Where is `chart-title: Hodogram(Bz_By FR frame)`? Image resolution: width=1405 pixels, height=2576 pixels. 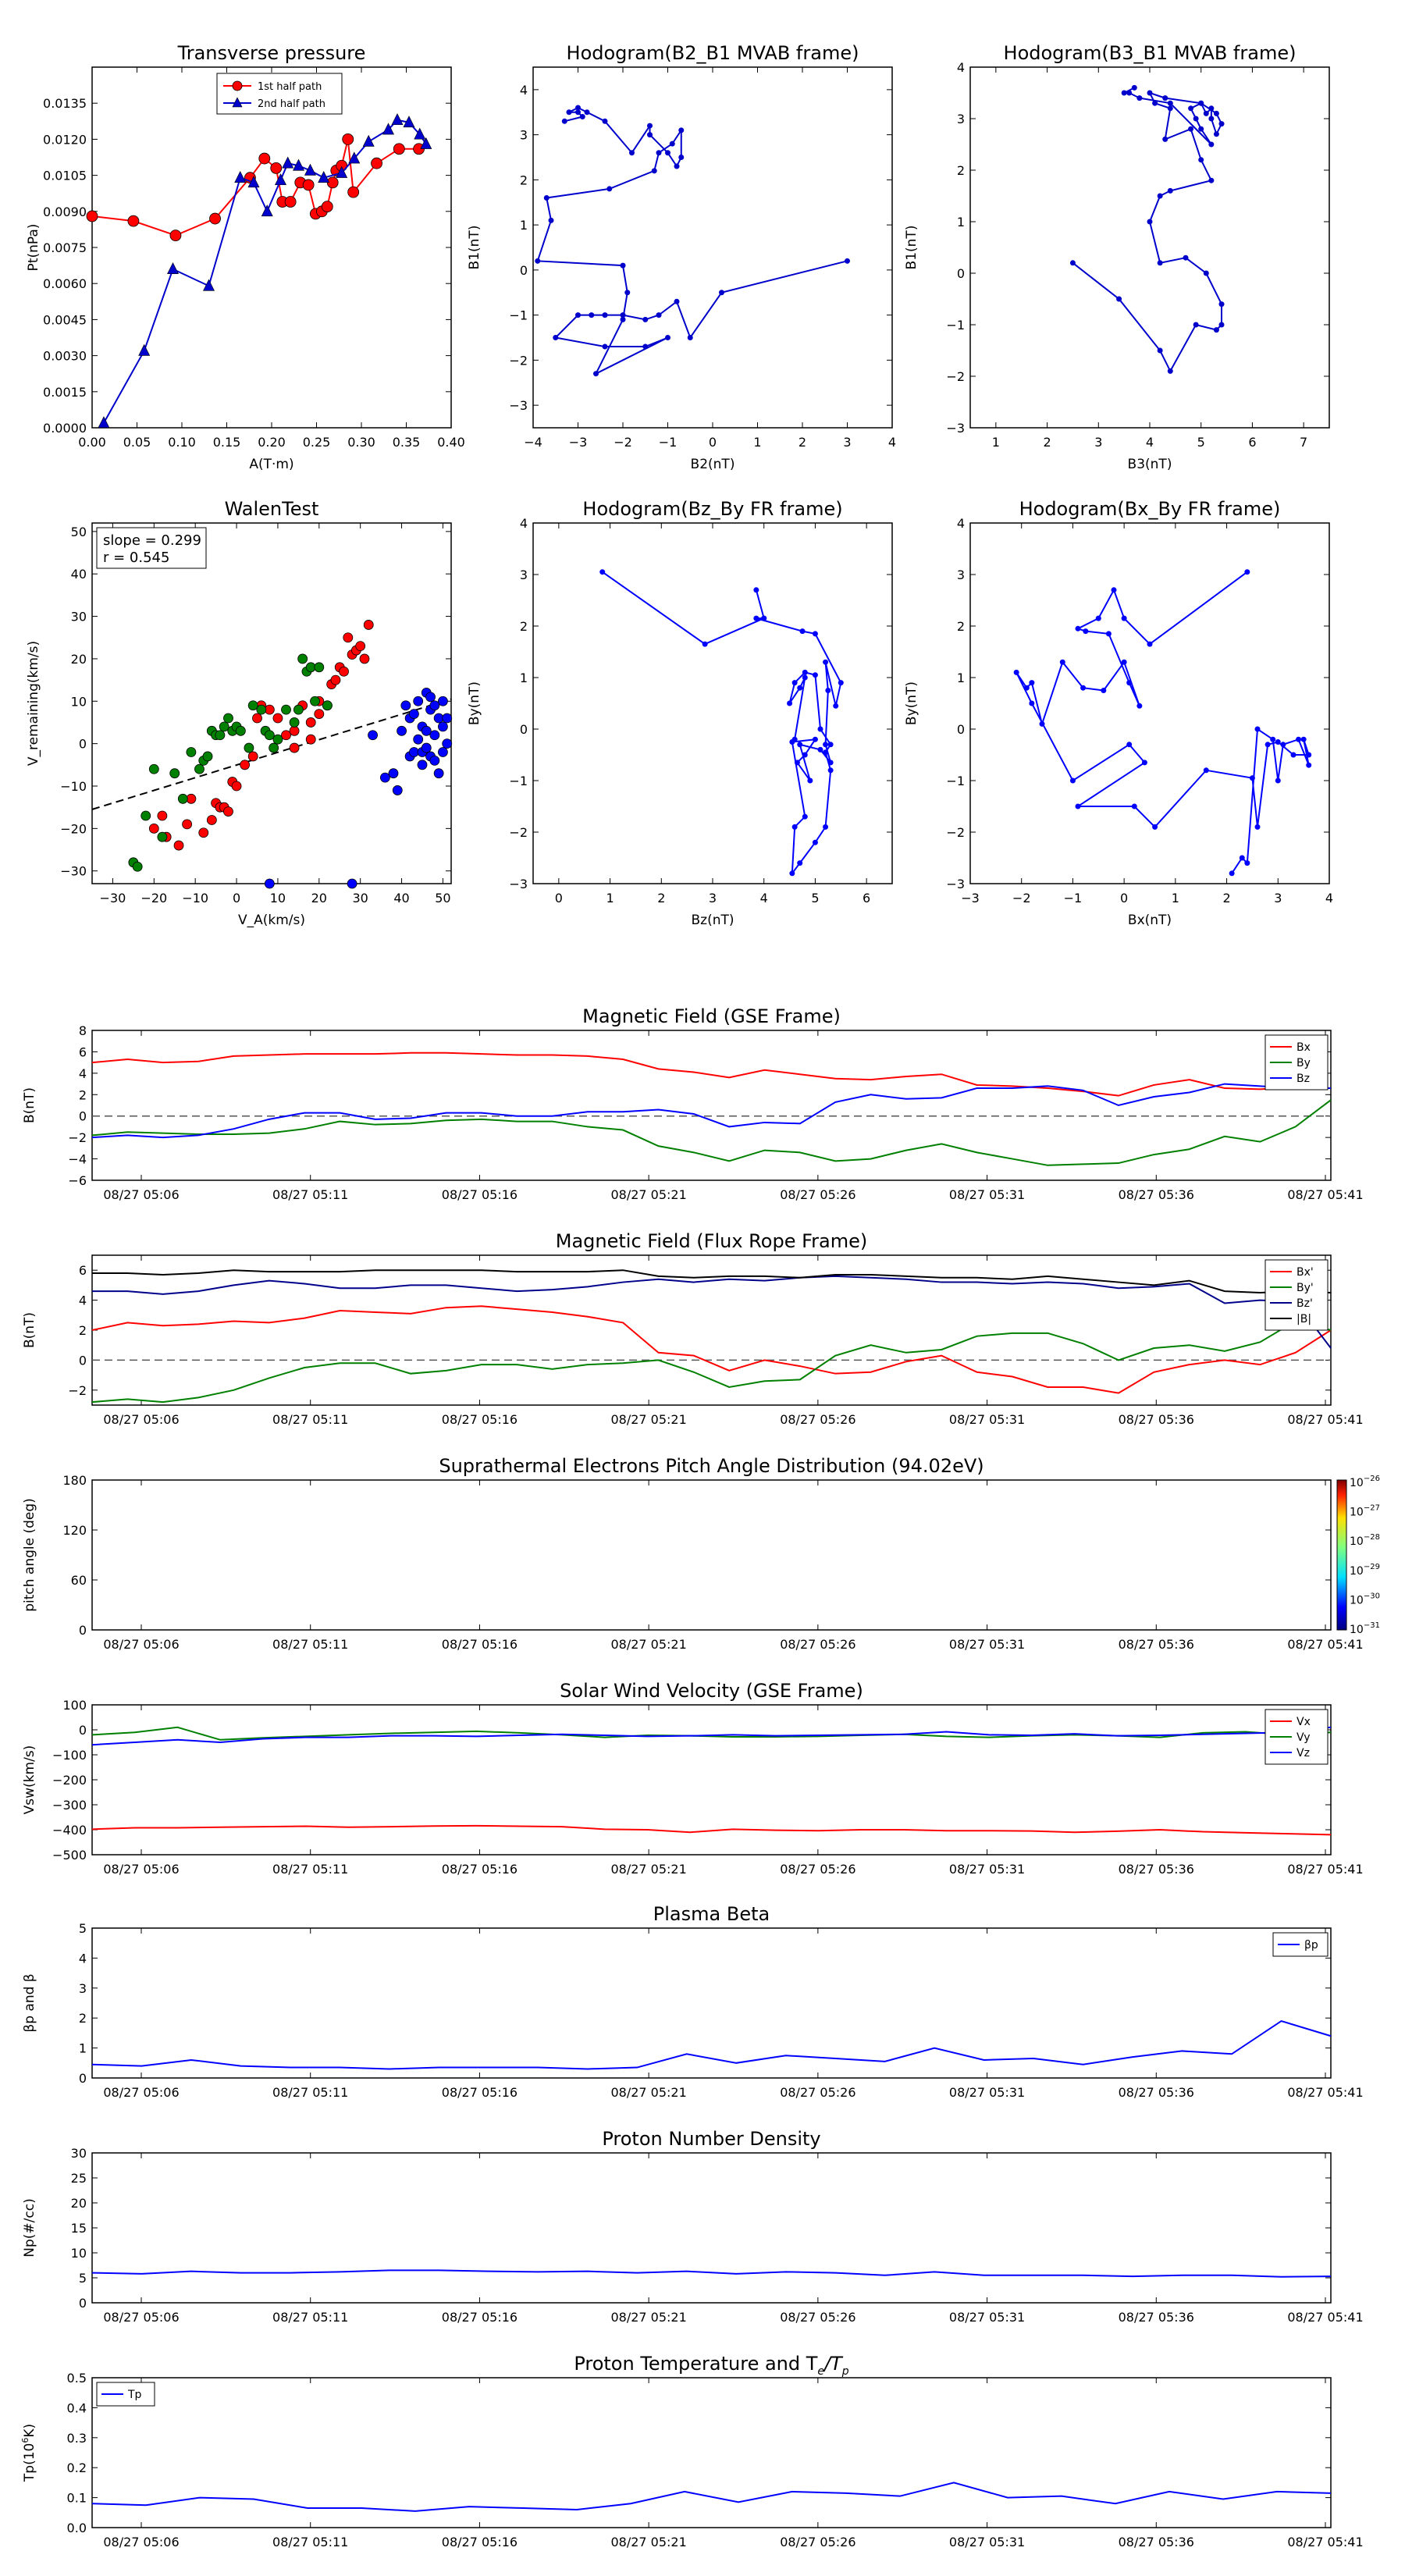 chart-title: Hodogram(Bz_By FR frame) is located at coordinates (712, 509).